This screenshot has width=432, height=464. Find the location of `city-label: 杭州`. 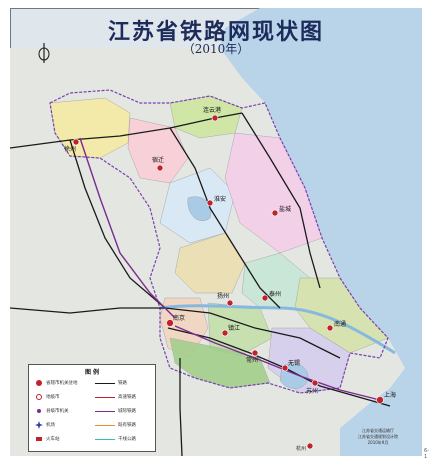

city-label: 杭州 is located at coordinates (301, 448).